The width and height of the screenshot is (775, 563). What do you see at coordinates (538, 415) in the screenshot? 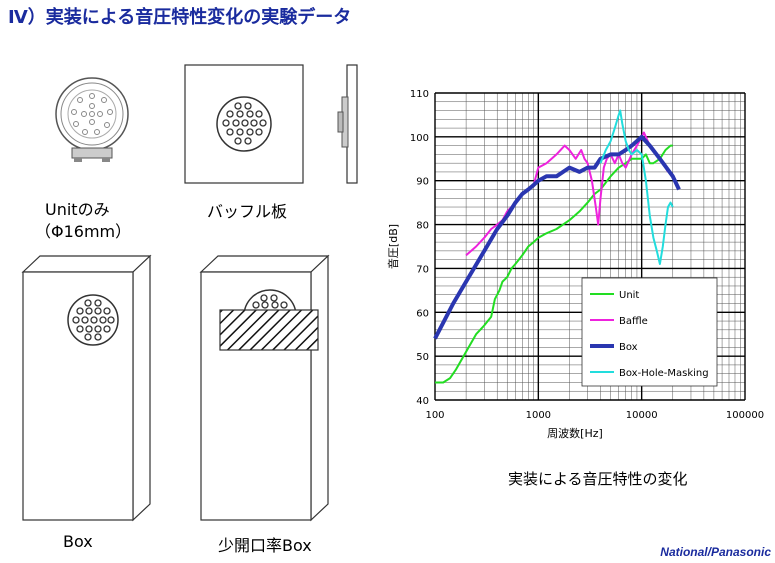
I see `x-tick-label-1: 1000` at bounding box center [538, 415].